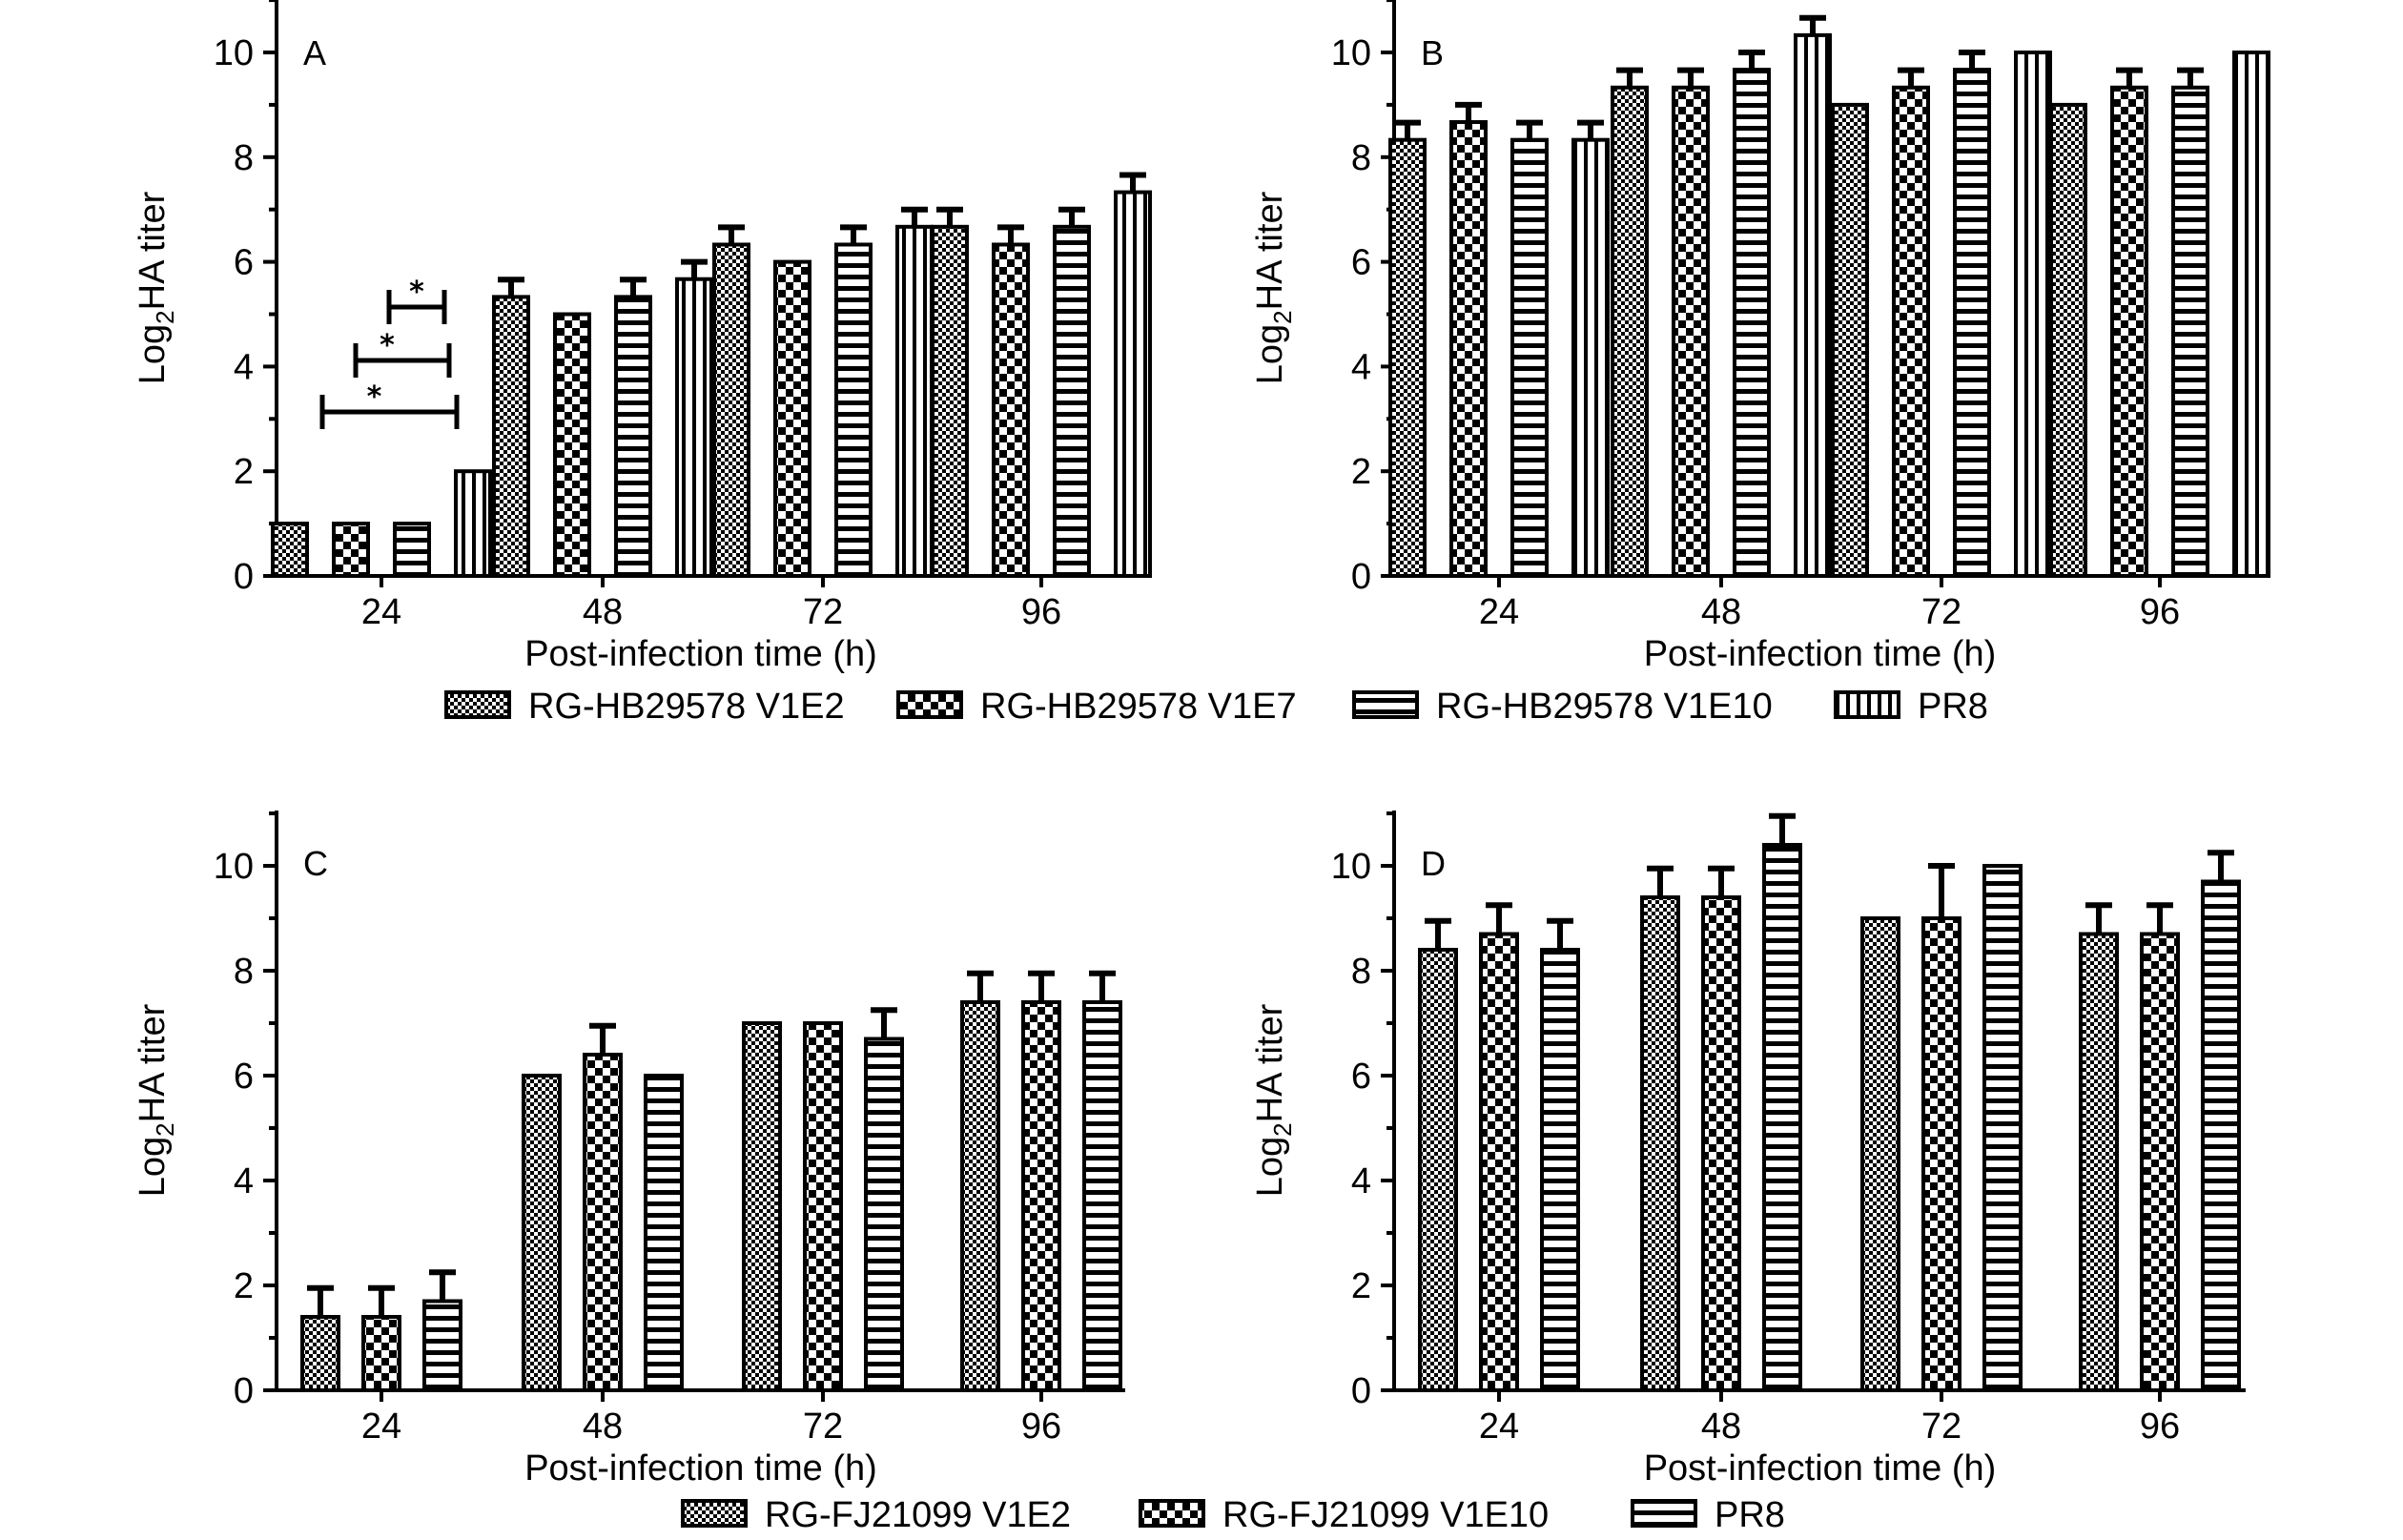 The image size is (2403, 1540). I want to click on legend-entry: RG-HB29578 V1E2, so click(644, 707).